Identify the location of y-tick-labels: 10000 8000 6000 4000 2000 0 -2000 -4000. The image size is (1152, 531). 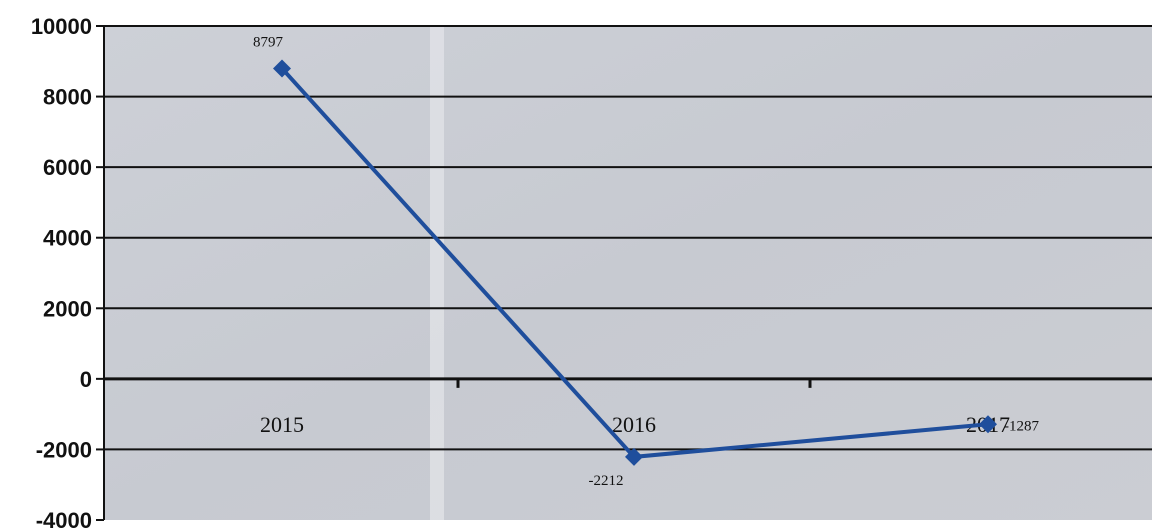
(61, 272).